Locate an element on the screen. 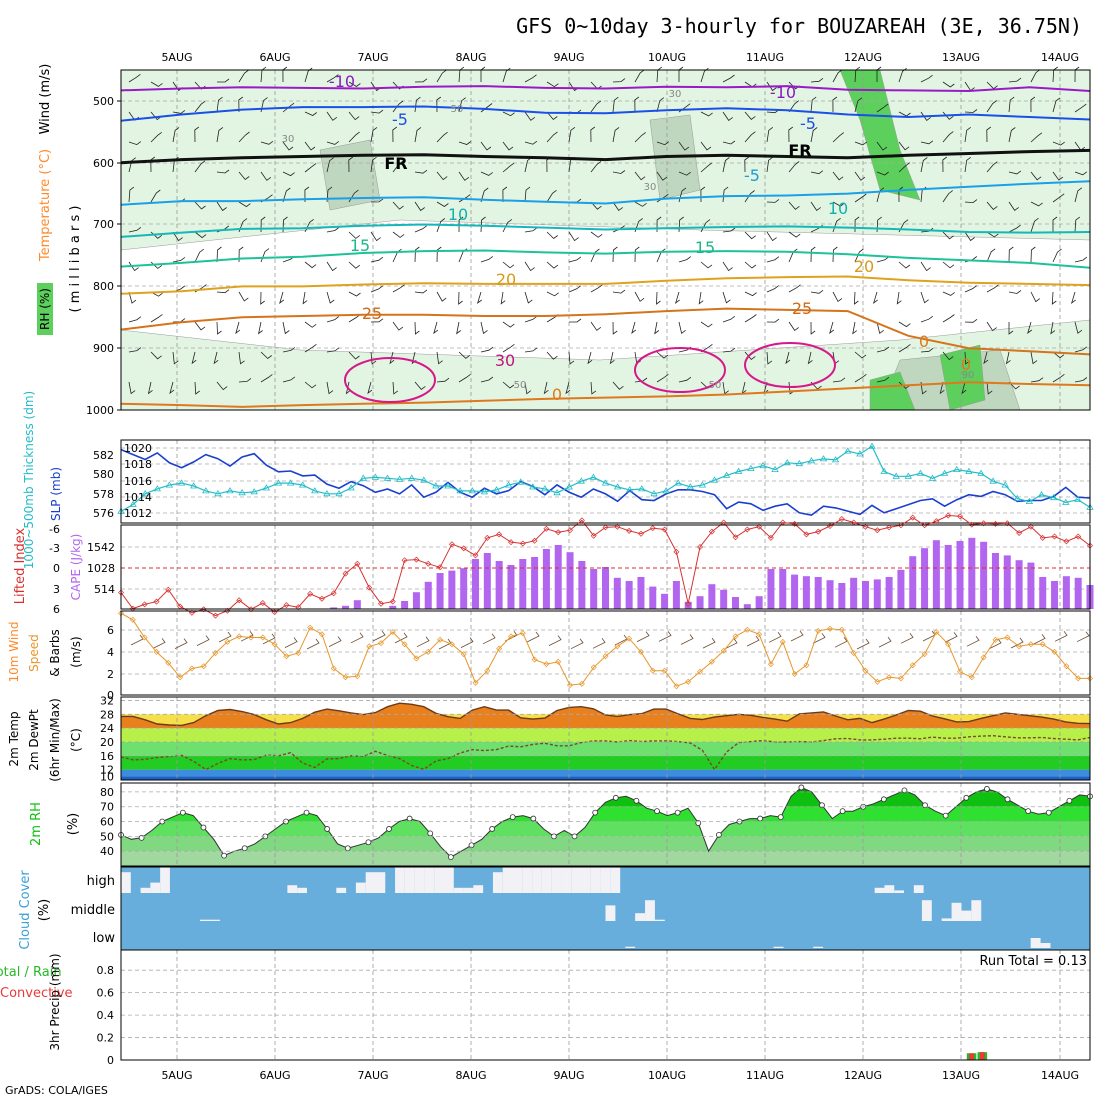  date-label-bottom: 11AUG is located at coordinates (765, 1075).